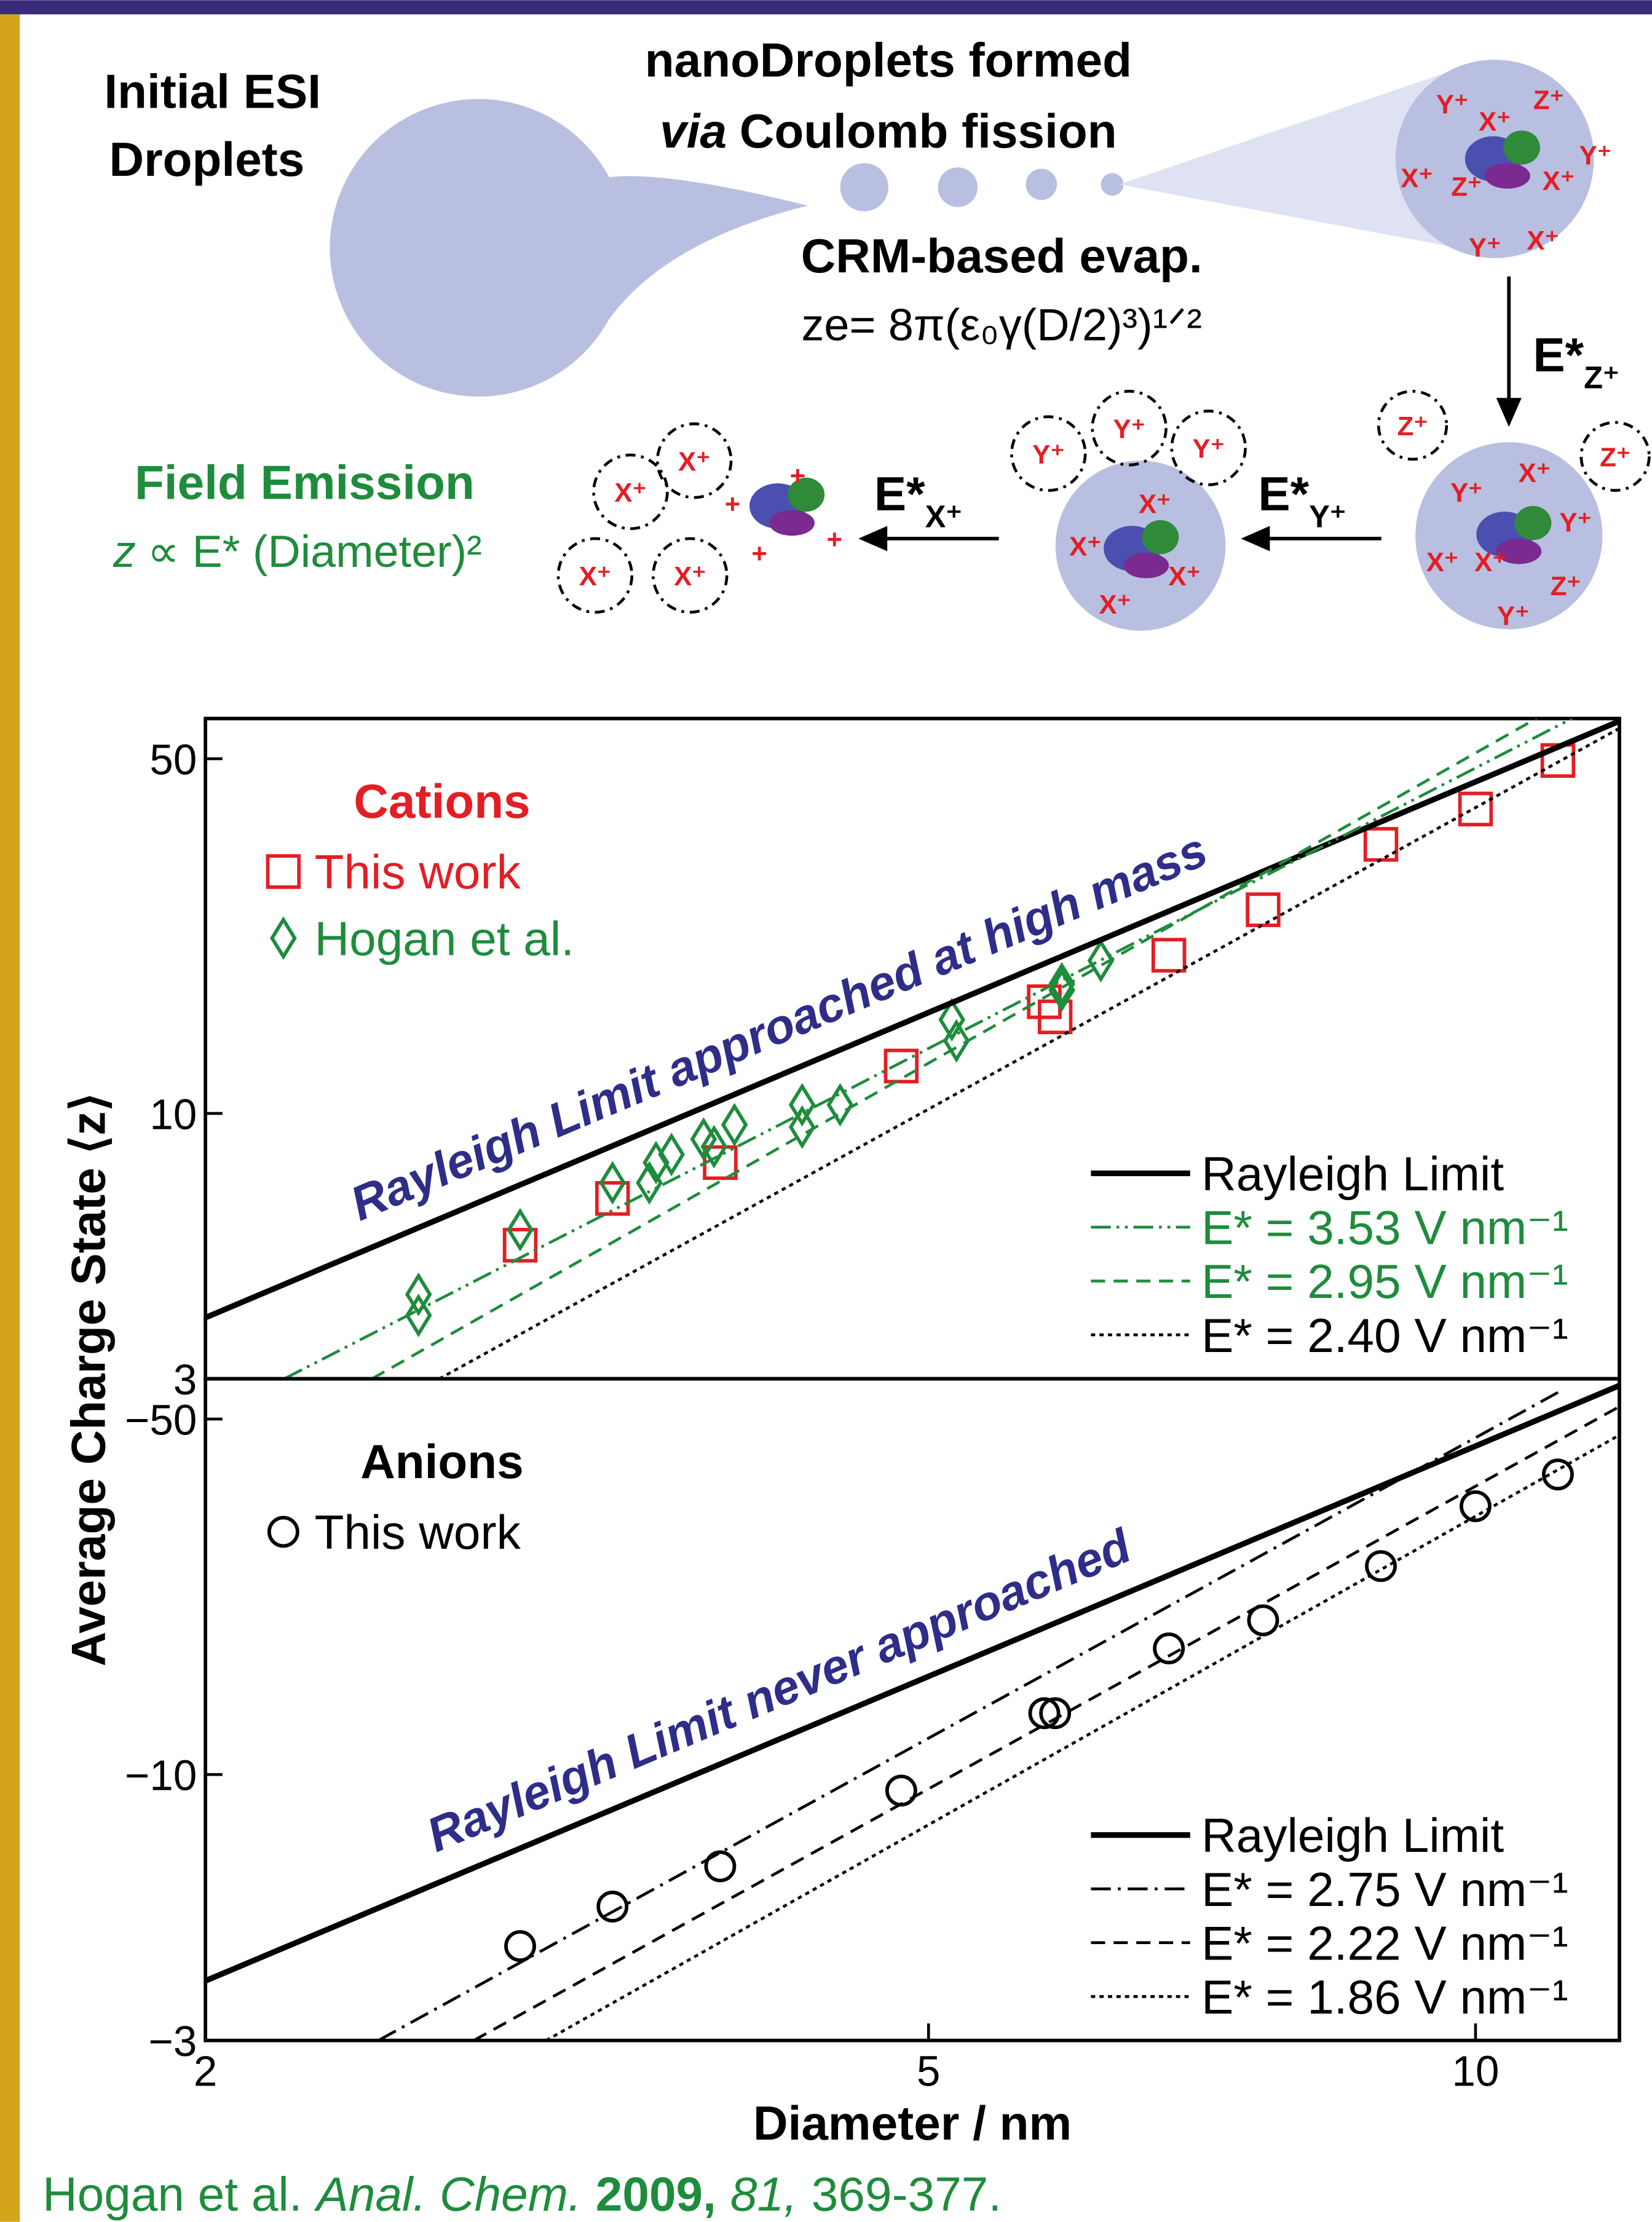  I want to click on legend-label: This work, so click(418, 1532).